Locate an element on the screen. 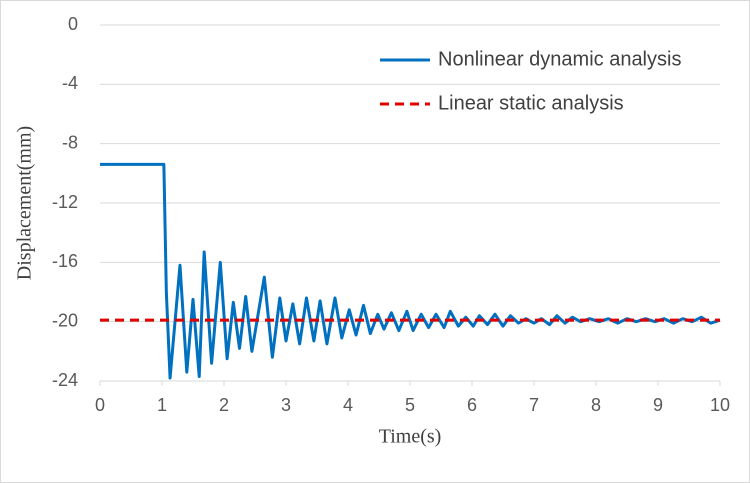  x-tick-label: 2 is located at coordinates (224, 405).